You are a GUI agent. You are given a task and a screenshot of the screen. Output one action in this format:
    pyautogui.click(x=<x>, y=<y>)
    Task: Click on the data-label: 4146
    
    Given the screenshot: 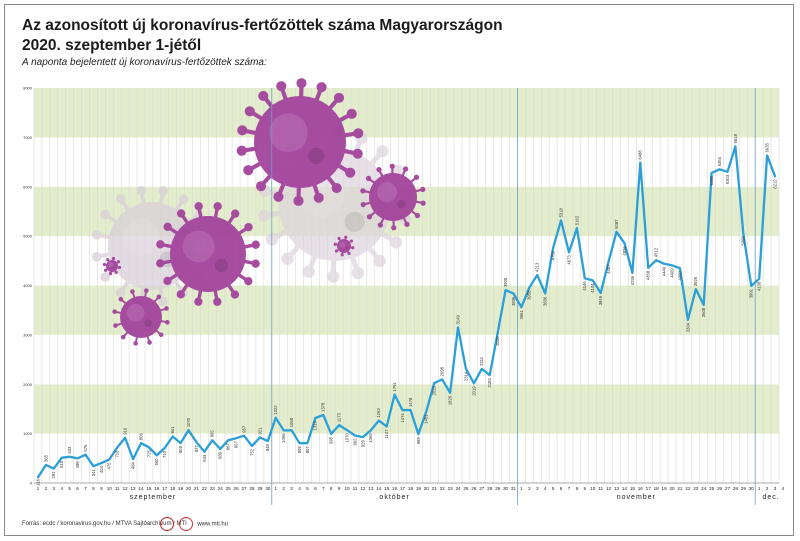 What is the action you would take?
    pyautogui.click(x=584, y=286)
    